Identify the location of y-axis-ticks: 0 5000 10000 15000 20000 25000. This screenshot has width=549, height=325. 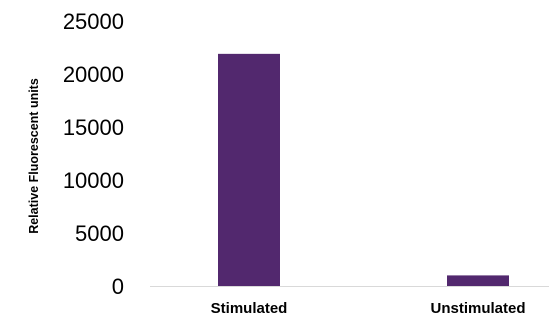
(93, 154).